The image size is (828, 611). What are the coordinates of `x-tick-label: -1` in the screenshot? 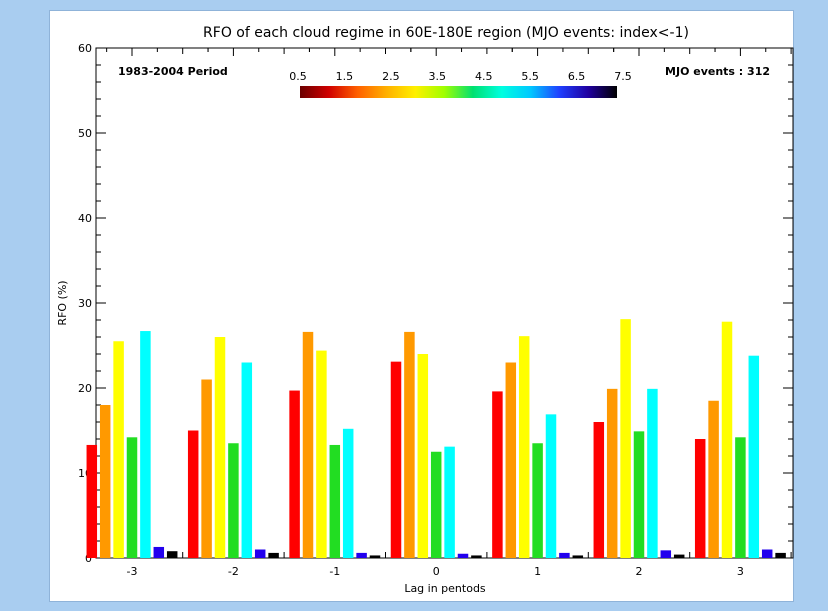 It's located at (334, 571).